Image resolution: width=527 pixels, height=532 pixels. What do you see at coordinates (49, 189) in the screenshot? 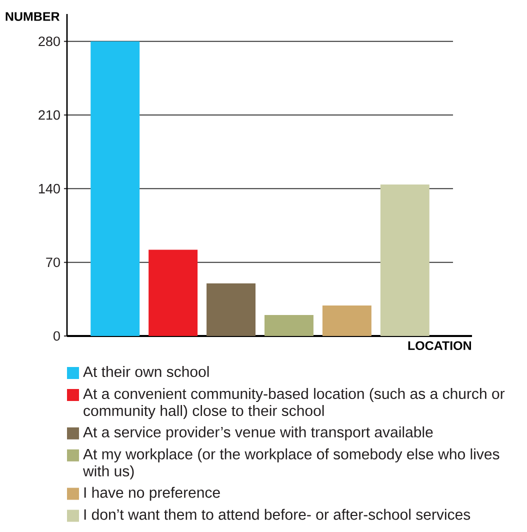
I see `y-tick-label: 140` at bounding box center [49, 189].